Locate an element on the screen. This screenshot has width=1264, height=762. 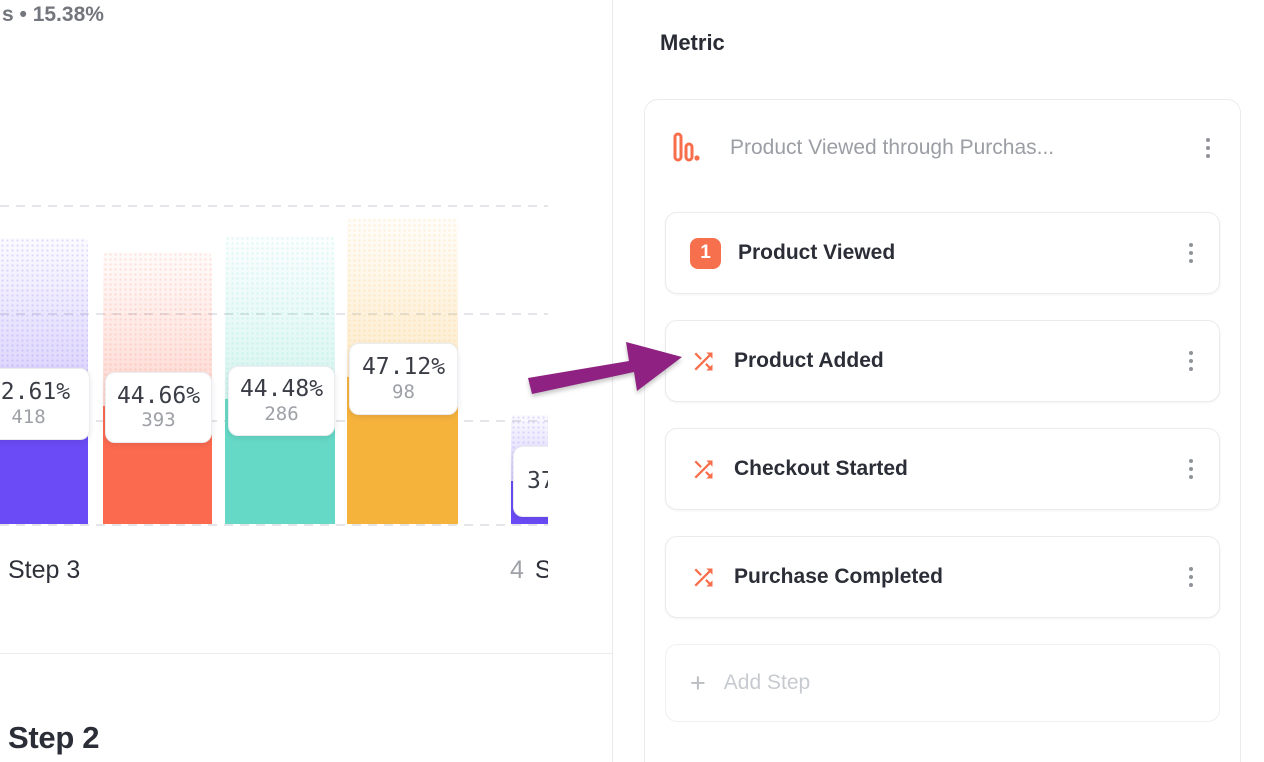
step-label: Product Viewed is located at coordinates (817, 252).